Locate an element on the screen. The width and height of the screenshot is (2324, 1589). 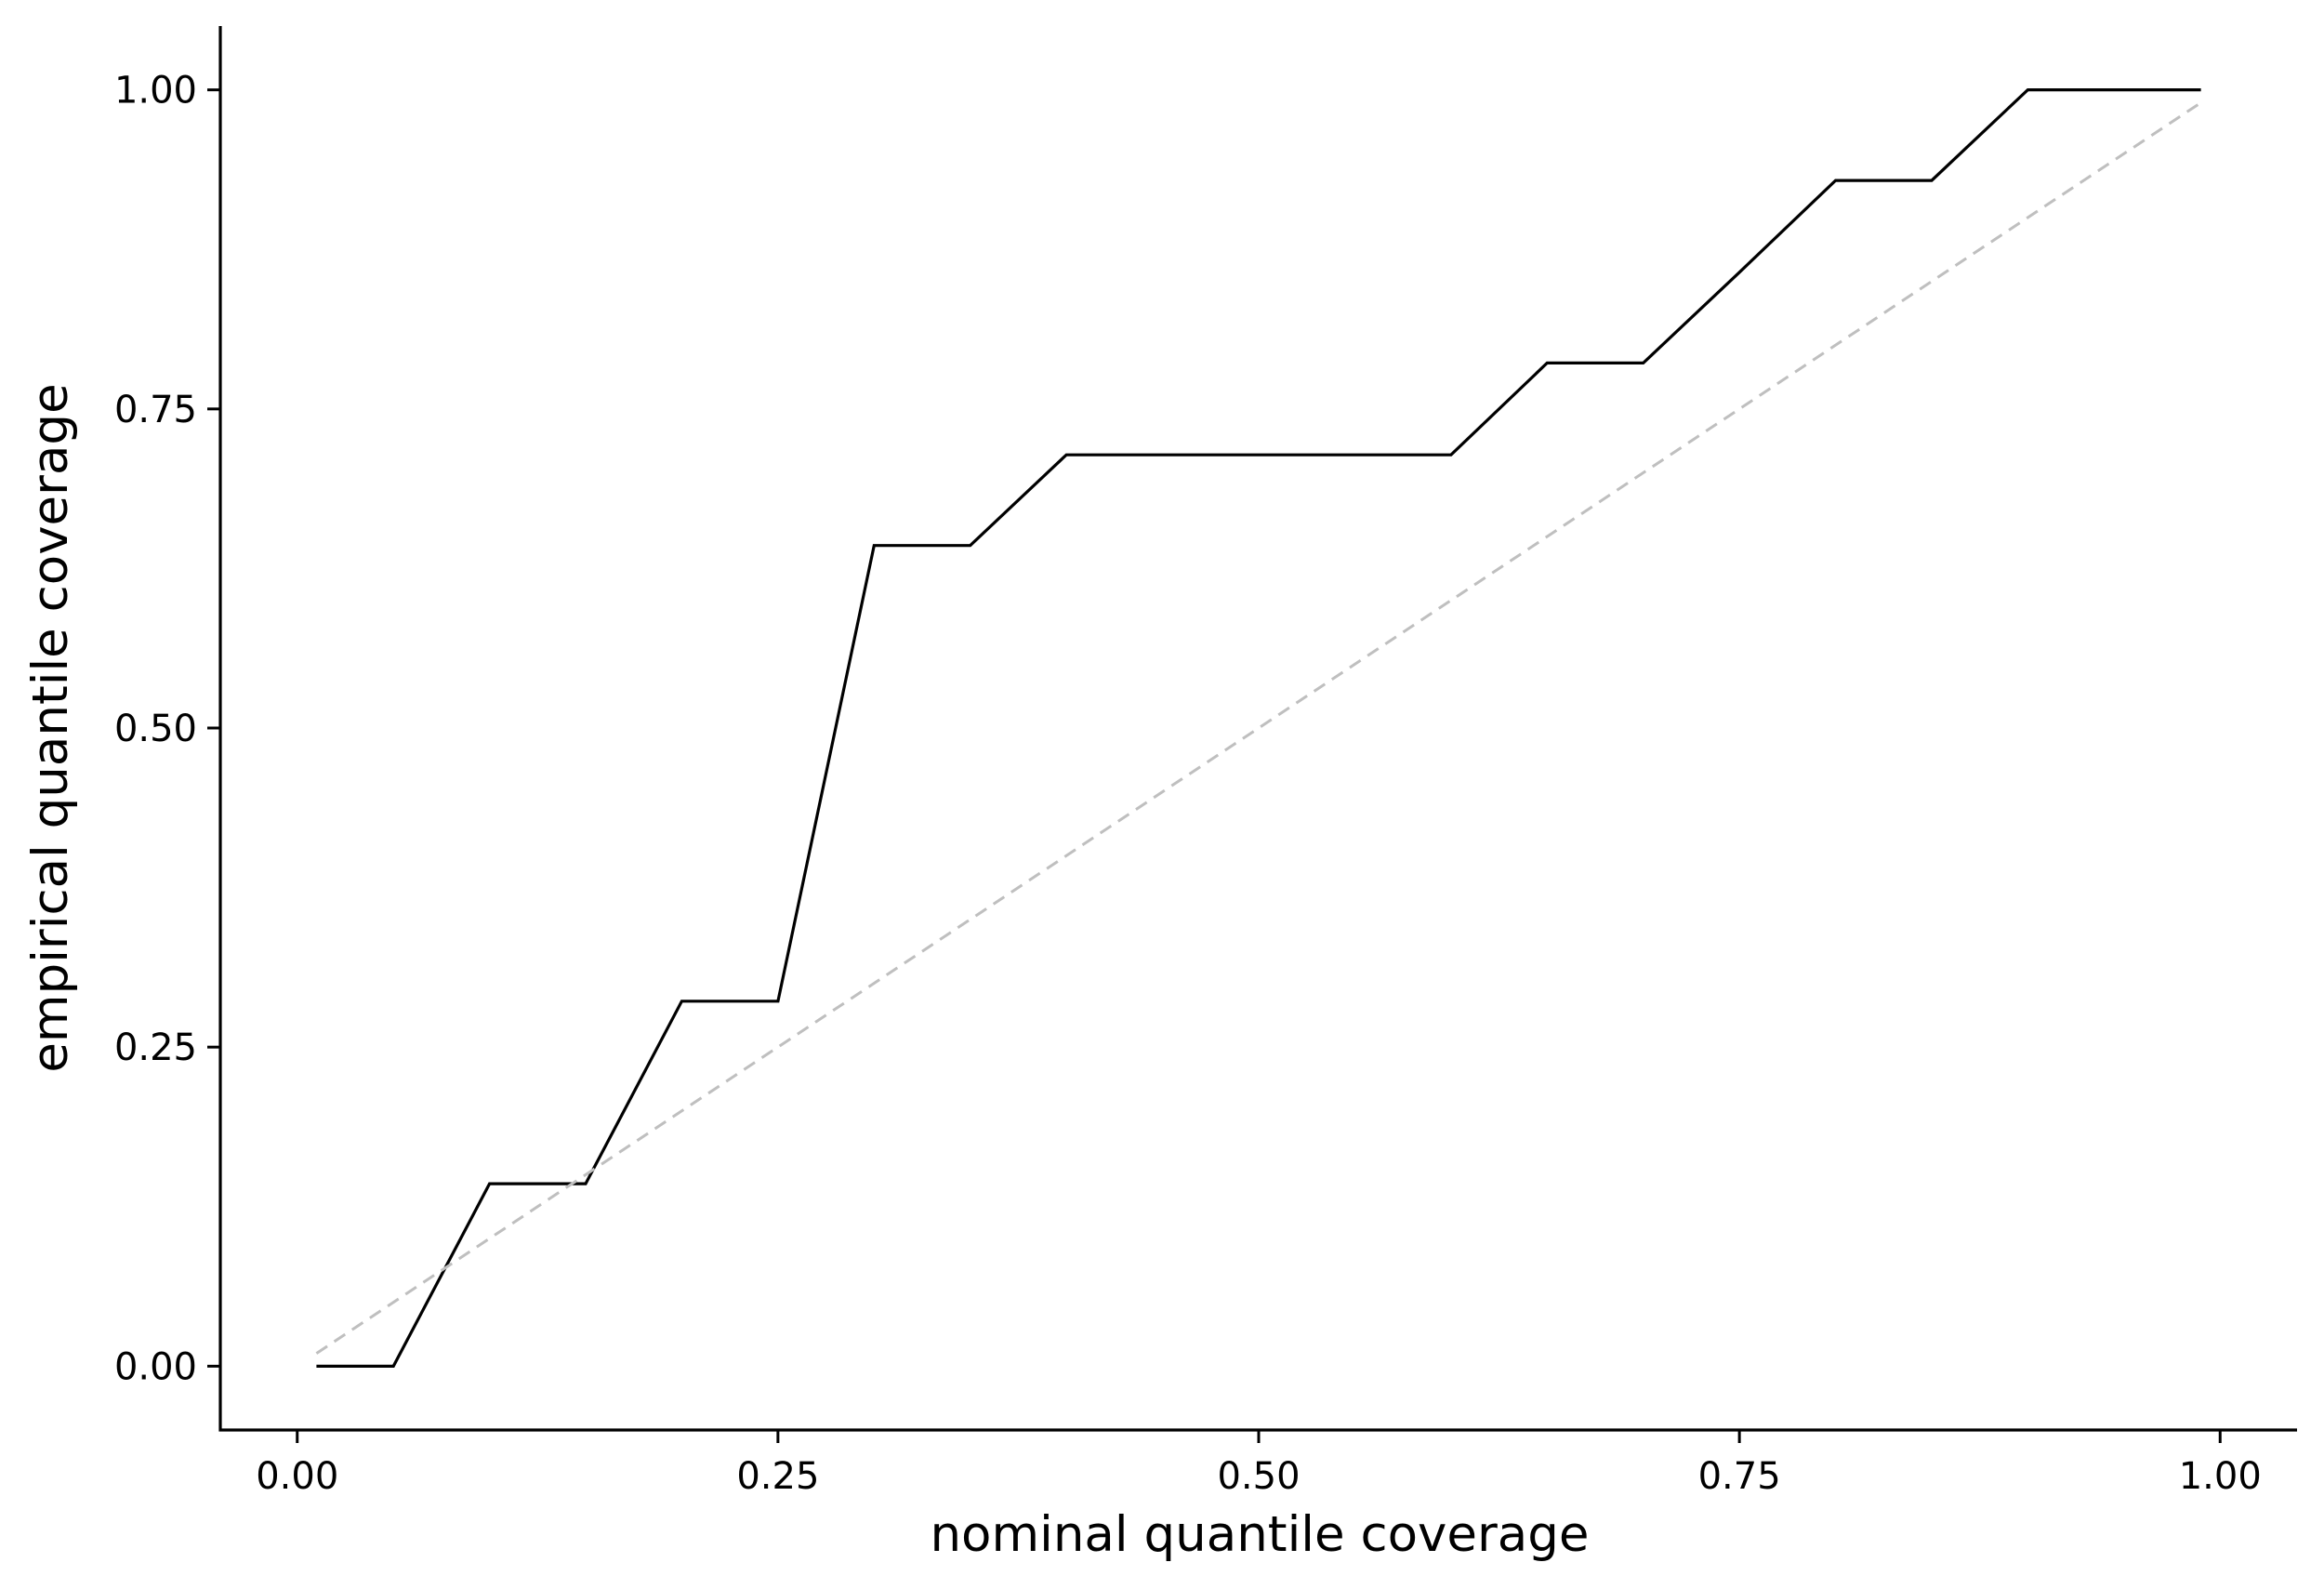
x-tick-label: 0.50 is located at coordinates (1258, 1476).